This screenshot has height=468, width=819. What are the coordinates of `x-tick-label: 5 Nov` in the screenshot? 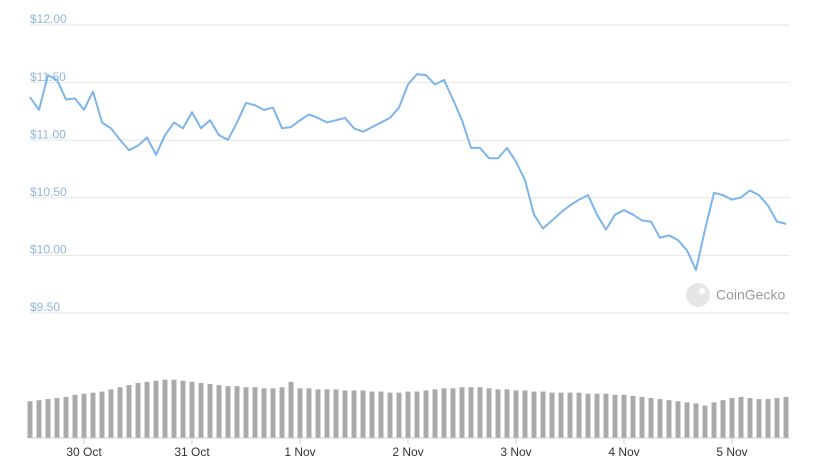 It's located at (731, 452).